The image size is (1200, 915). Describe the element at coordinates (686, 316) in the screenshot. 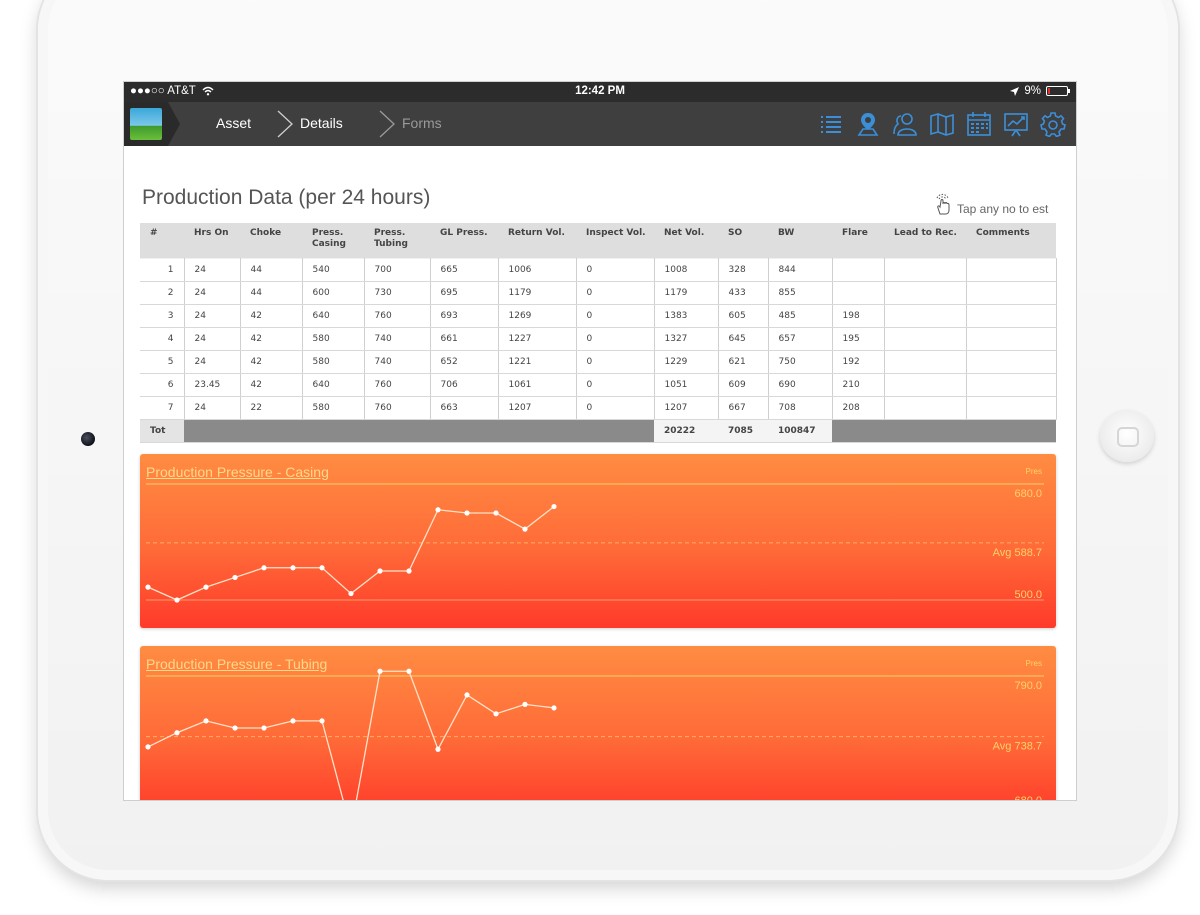

I see `table-cell: 1383` at that location.